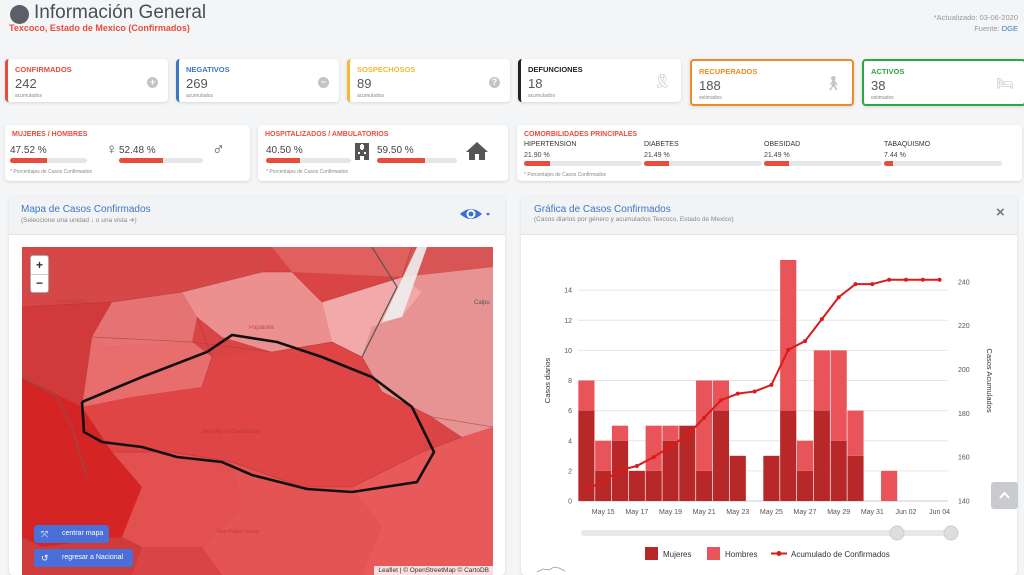  I want to click on comorbidities-title: COMORBILIDADES PRINCIPALES, so click(581, 134).